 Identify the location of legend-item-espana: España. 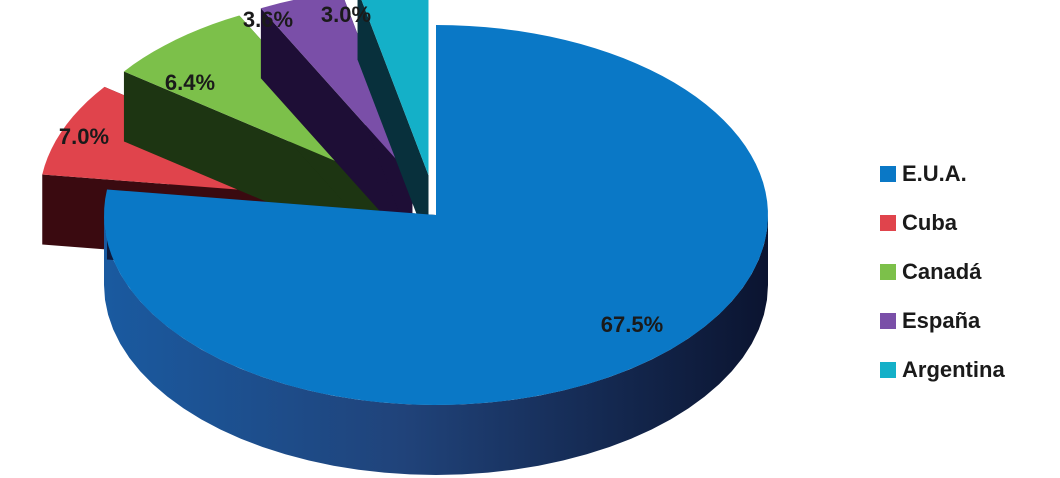
(942, 321).